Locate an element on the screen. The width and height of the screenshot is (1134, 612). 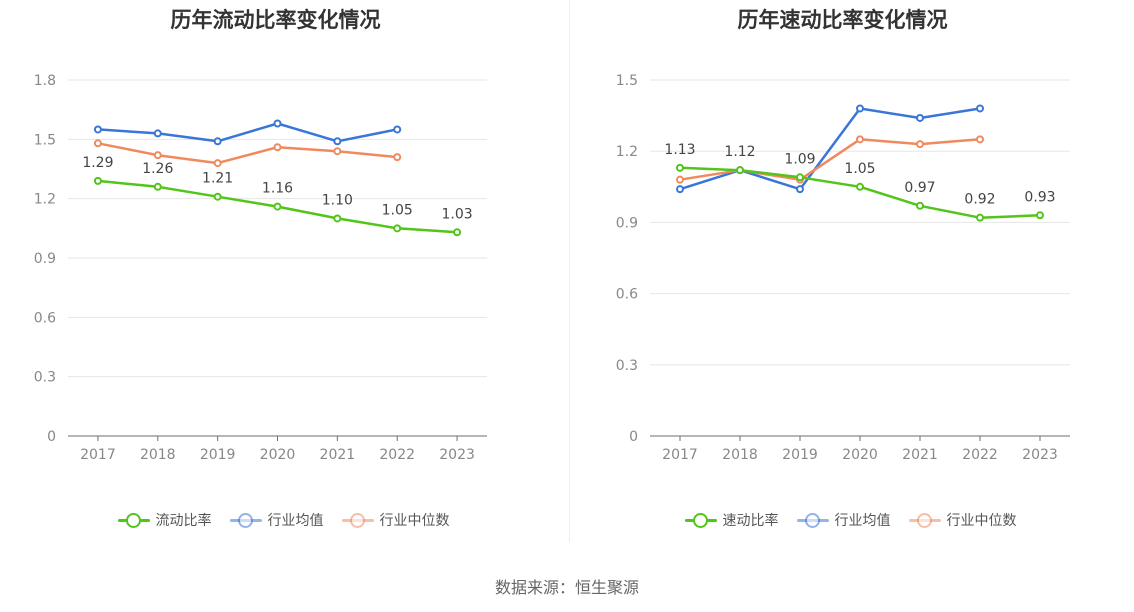
data-label: 1.16 is located at coordinates (277, 189).